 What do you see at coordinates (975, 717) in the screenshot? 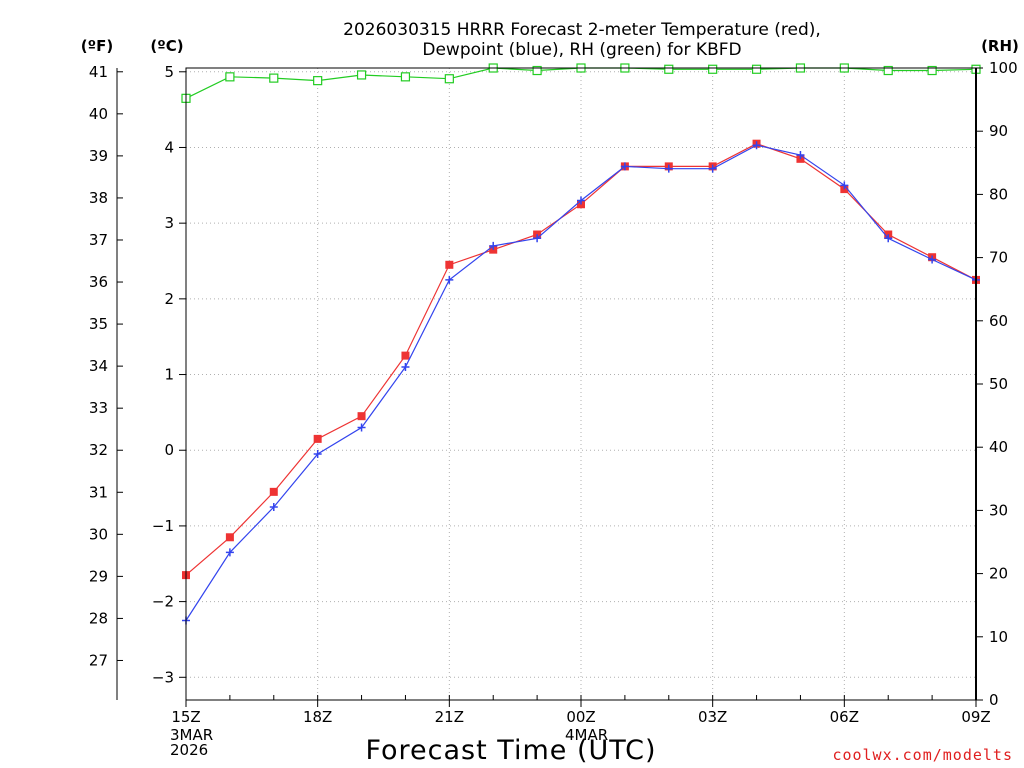
I see `x-tick-label: 09Z` at bounding box center [975, 717].